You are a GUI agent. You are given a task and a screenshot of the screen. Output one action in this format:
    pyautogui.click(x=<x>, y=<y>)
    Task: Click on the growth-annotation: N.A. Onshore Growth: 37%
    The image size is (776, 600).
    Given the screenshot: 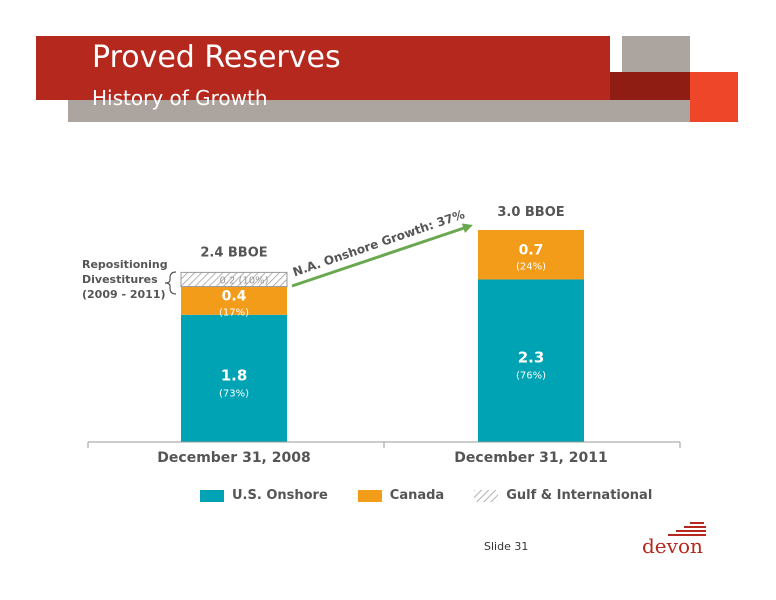 What is the action you would take?
    pyautogui.click(x=379, y=243)
    